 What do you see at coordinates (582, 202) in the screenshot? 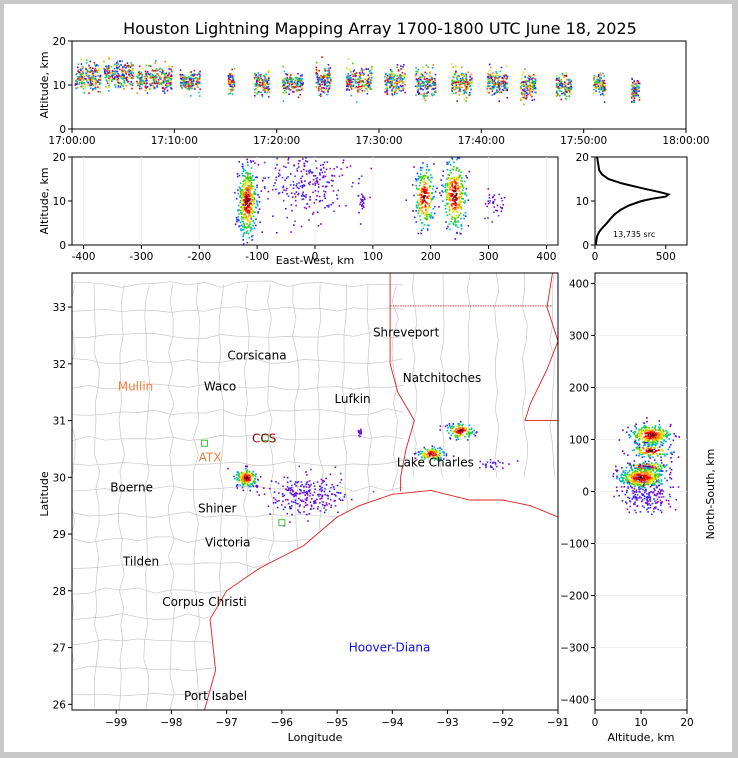
I see `y-tick-label: 10` at bounding box center [582, 202].